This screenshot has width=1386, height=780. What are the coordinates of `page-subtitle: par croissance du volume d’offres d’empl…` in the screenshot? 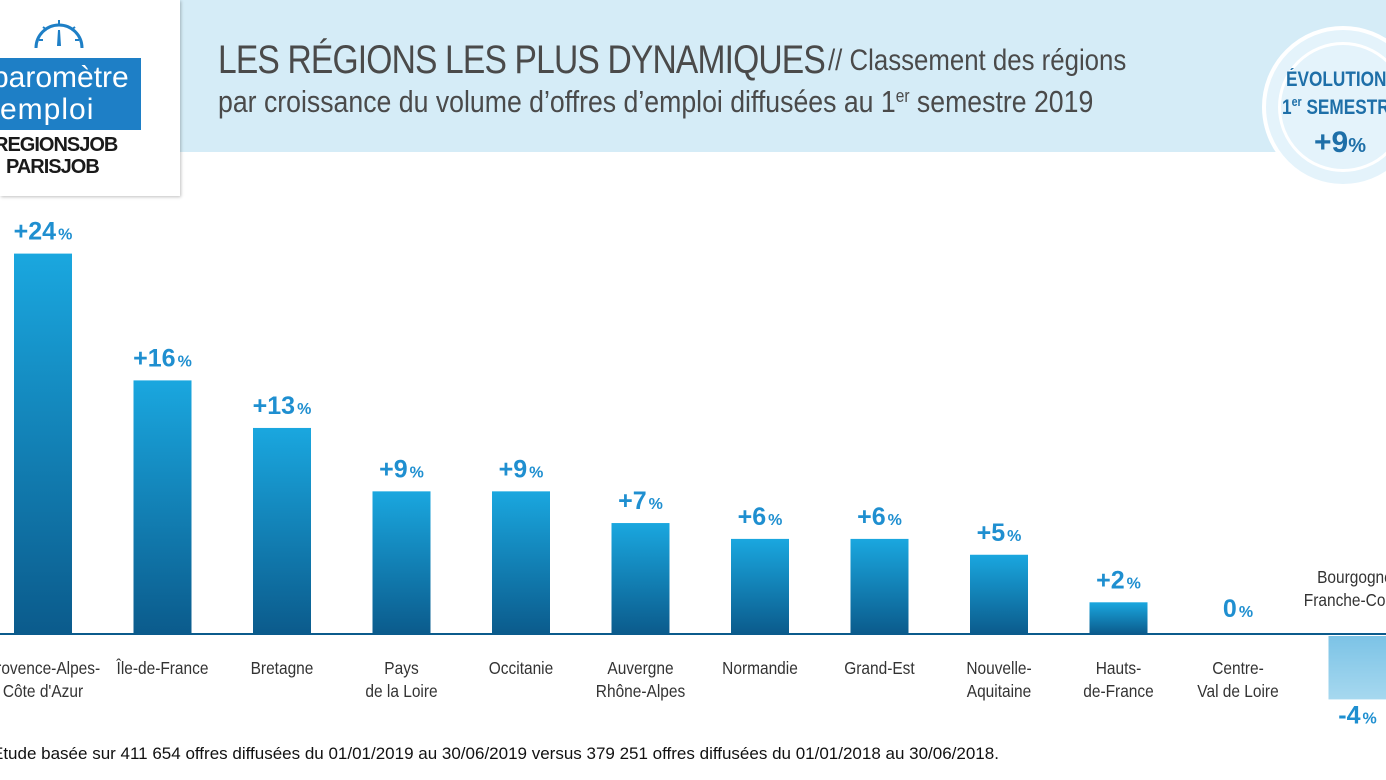 It's located at (655, 102).